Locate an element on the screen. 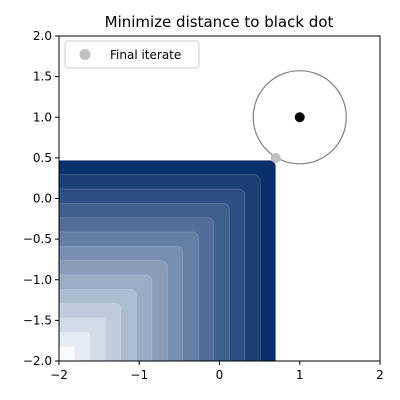  y-tick-label: 2.0 is located at coordinates (42, 36).